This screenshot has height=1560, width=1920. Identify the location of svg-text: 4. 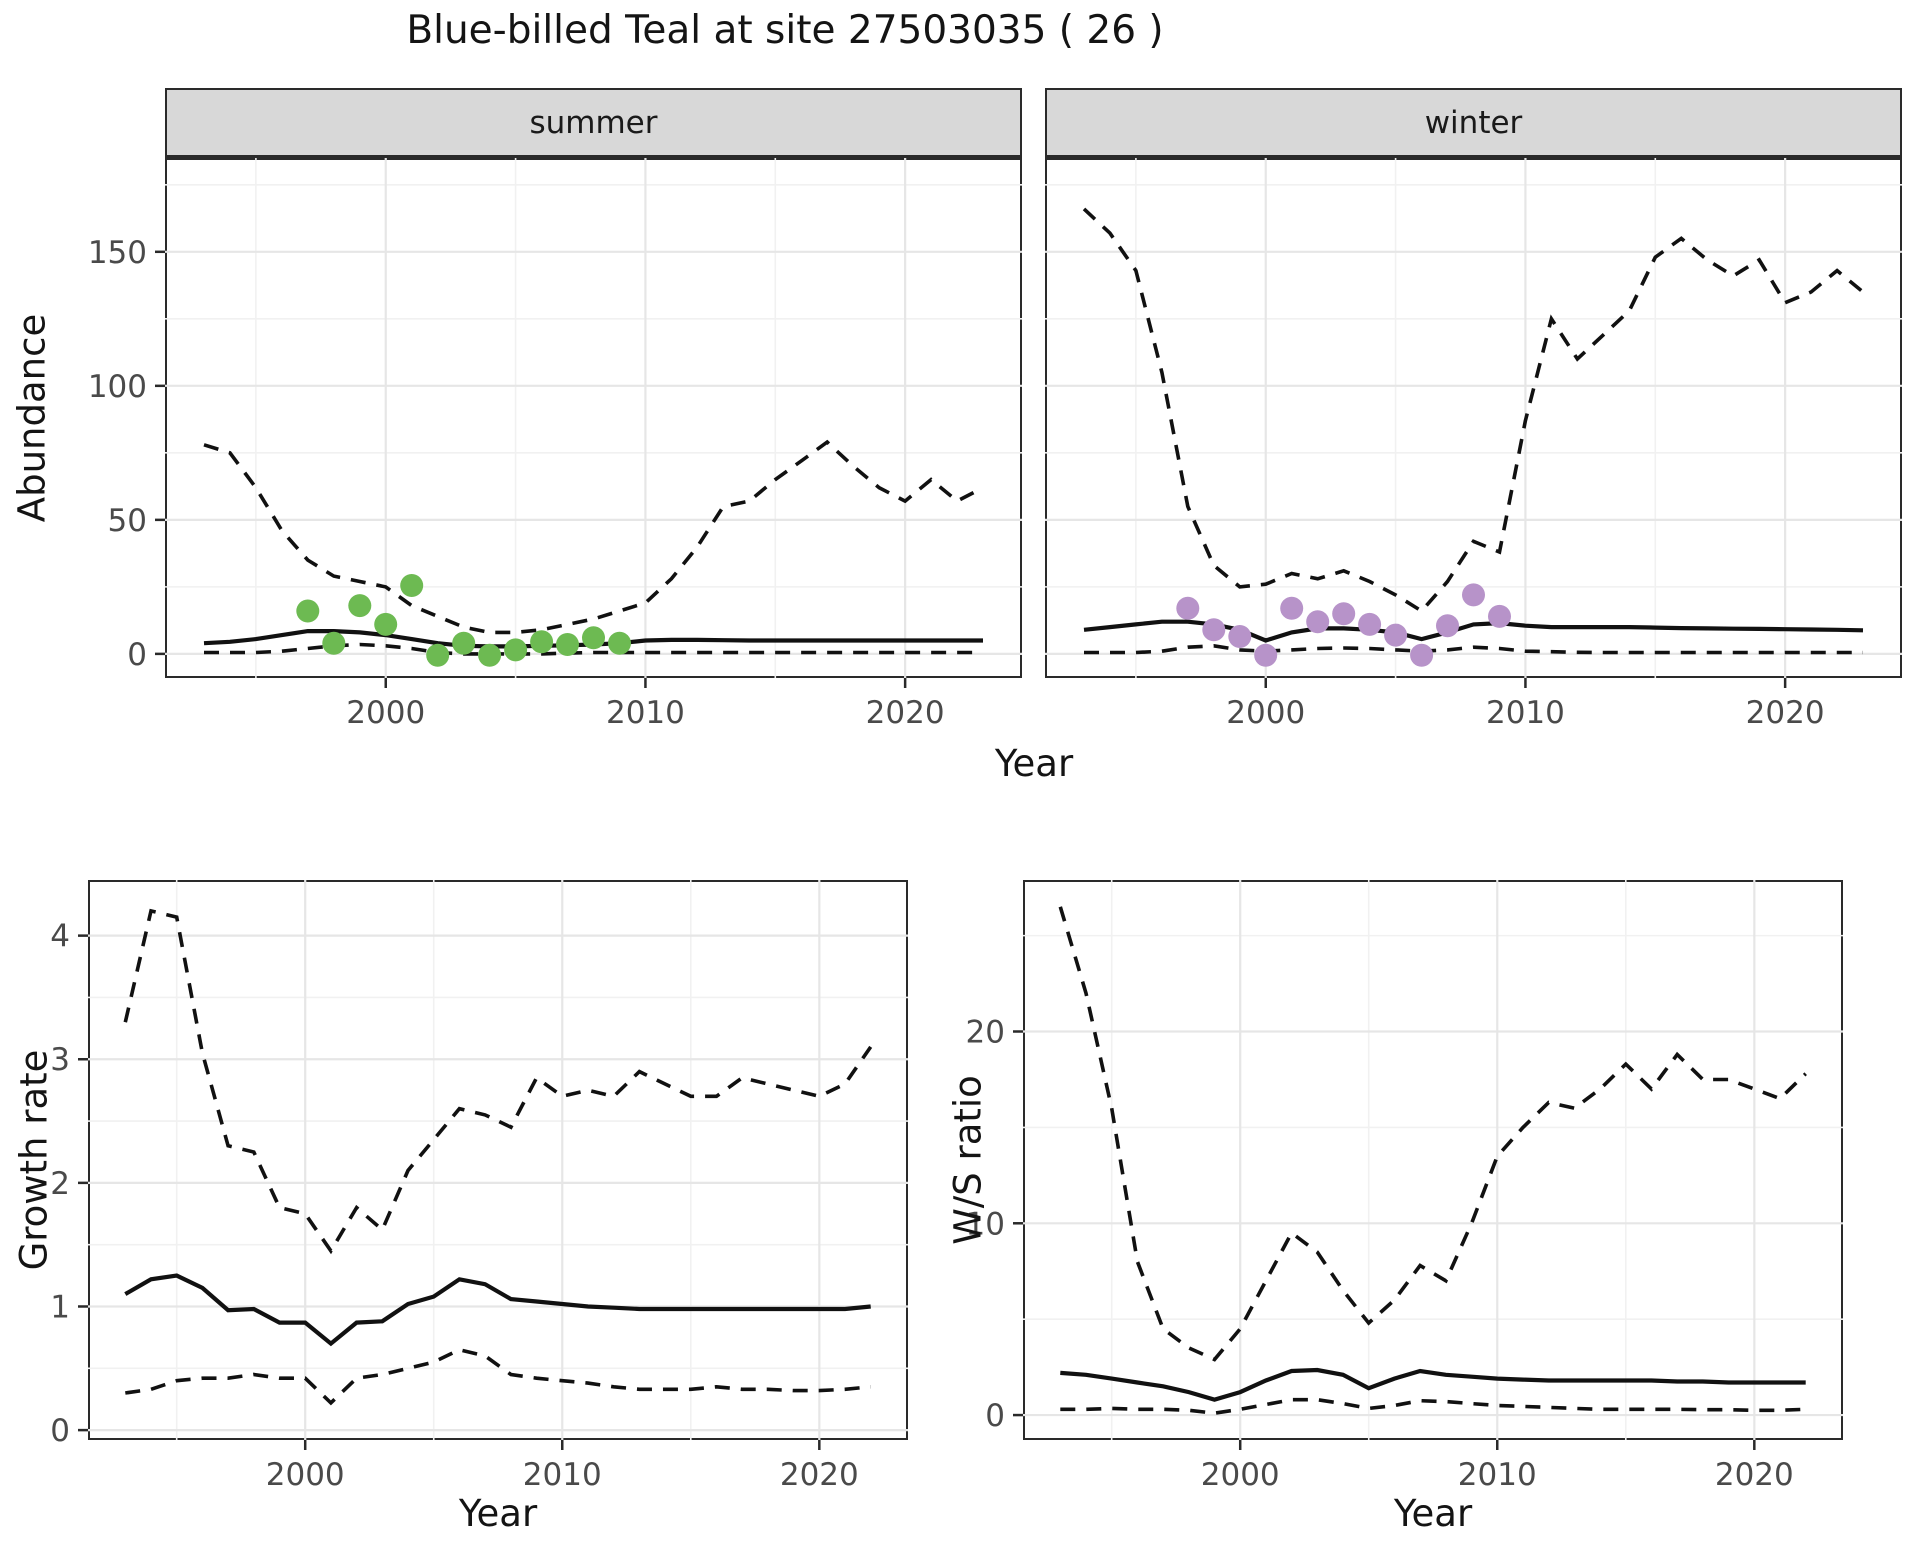
(60, 937).